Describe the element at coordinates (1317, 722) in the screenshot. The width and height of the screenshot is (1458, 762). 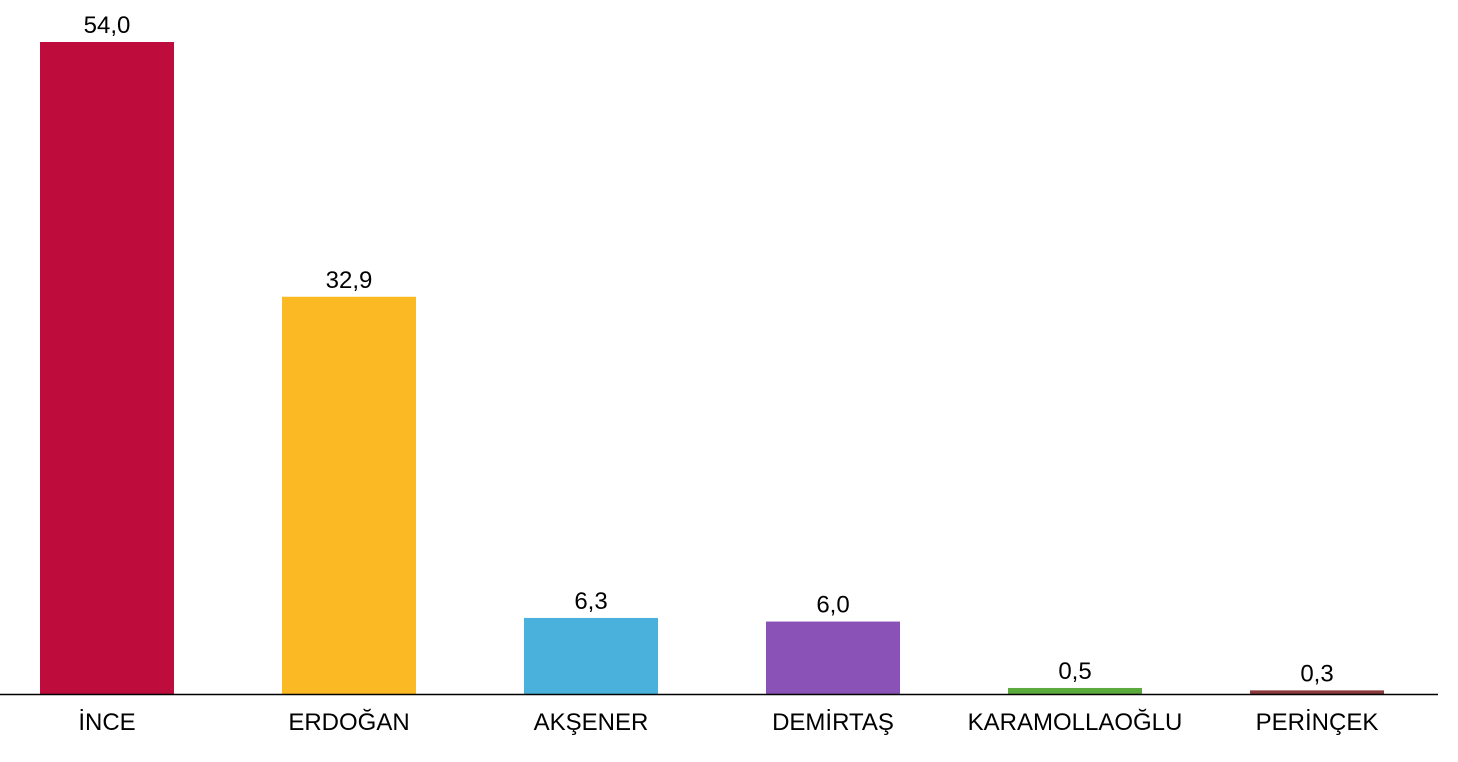
I see `category-label-6: PERİNÇEK` at that location.